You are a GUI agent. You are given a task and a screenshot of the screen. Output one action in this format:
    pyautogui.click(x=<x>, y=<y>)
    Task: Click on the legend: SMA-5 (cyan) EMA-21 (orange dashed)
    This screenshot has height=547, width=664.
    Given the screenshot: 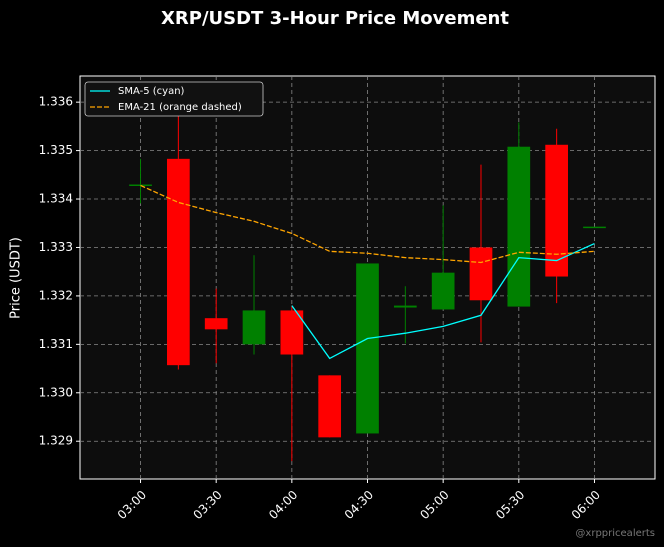 What is the action you would take?
    pyautogui.click(x=174, y=99)
    